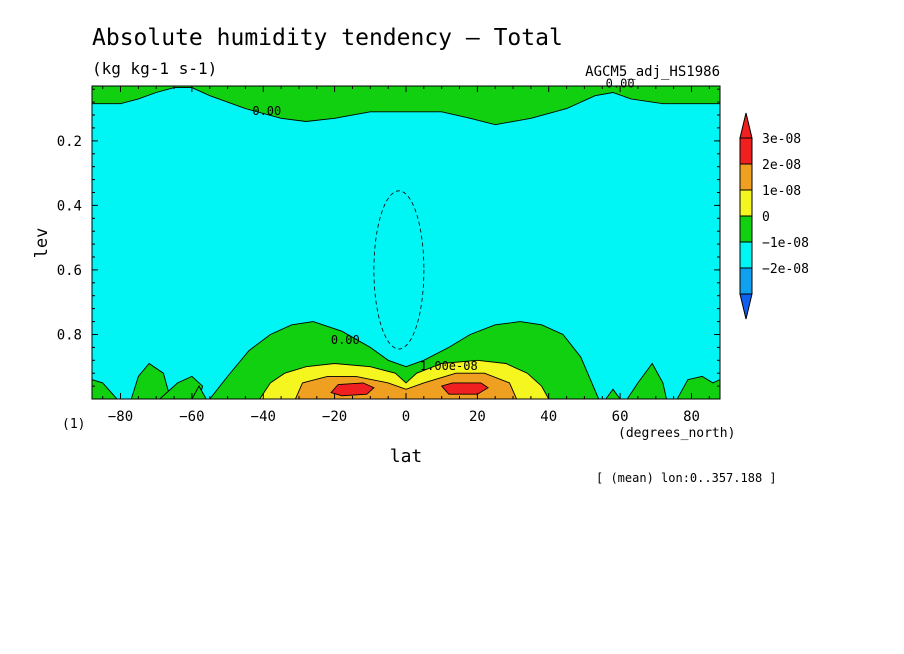  I want to click on x-axis-label: lat, so click(406, 456).